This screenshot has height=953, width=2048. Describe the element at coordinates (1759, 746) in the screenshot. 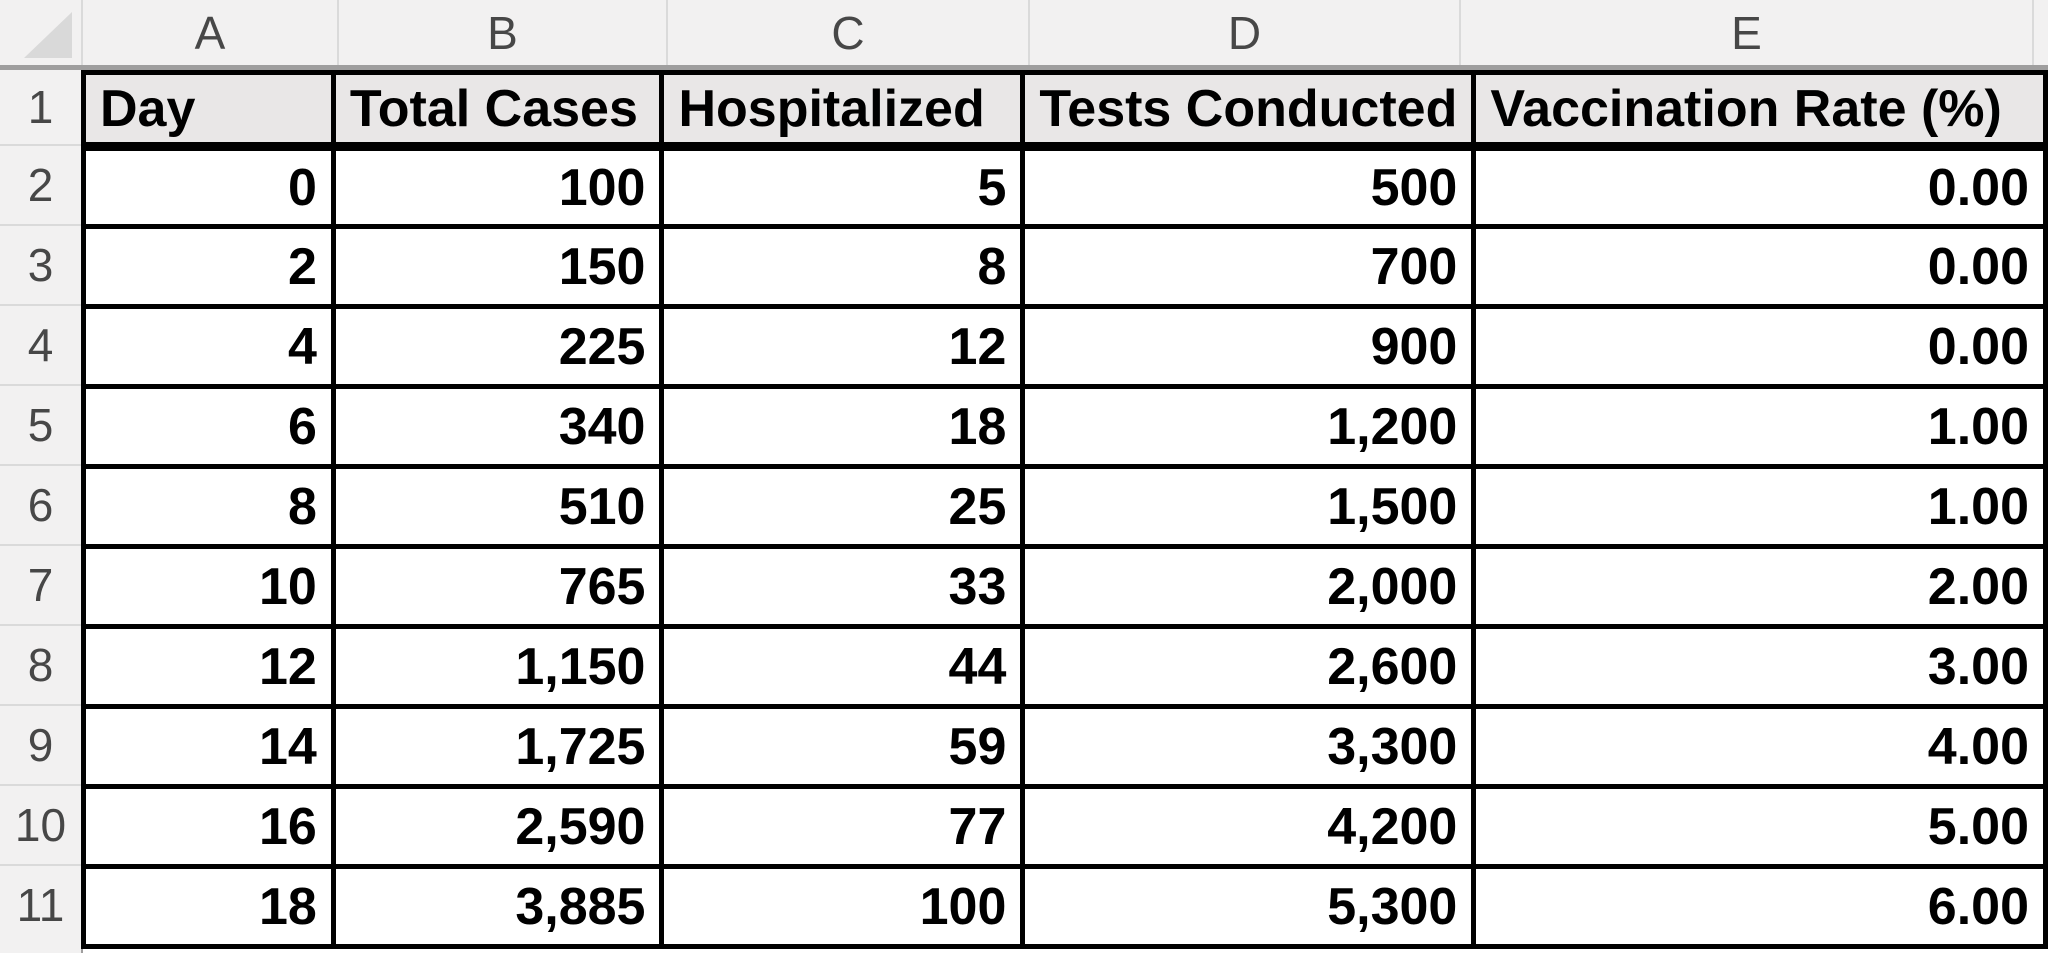

I see `cell-E9: 4.00` at that location.